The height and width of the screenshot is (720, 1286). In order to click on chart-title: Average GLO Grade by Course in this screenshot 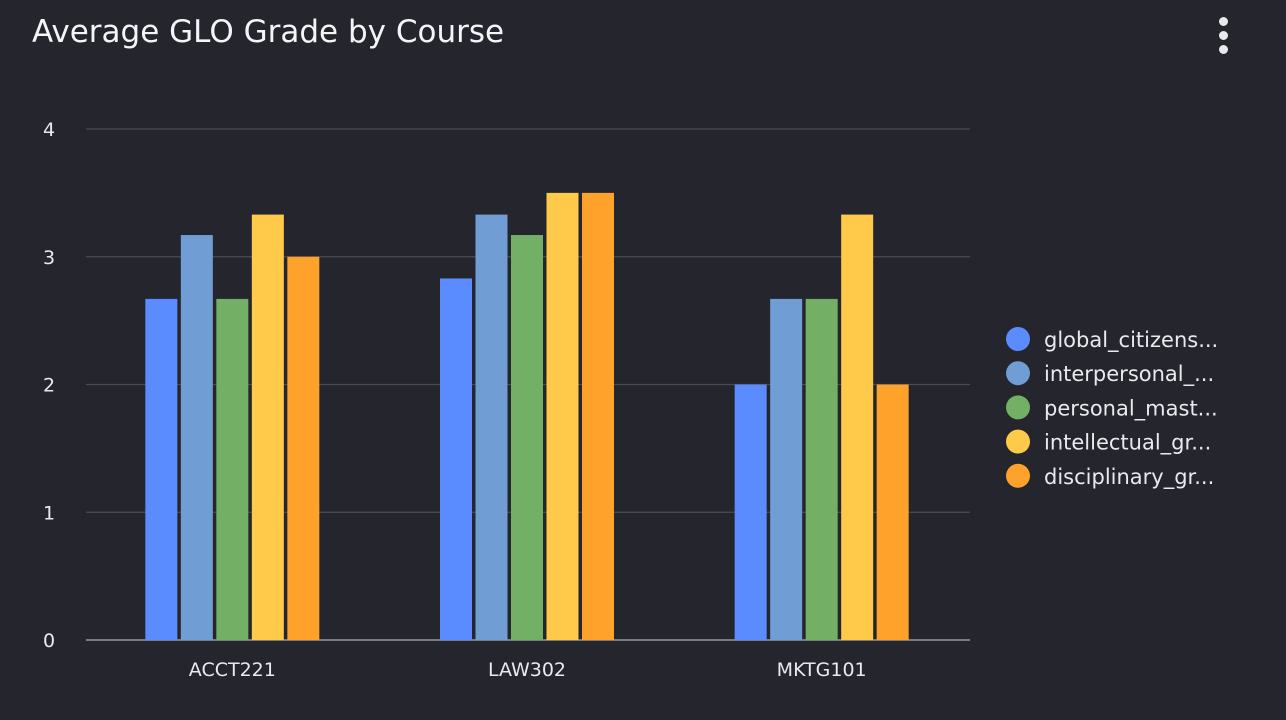, I will do `click(268, 32)`.